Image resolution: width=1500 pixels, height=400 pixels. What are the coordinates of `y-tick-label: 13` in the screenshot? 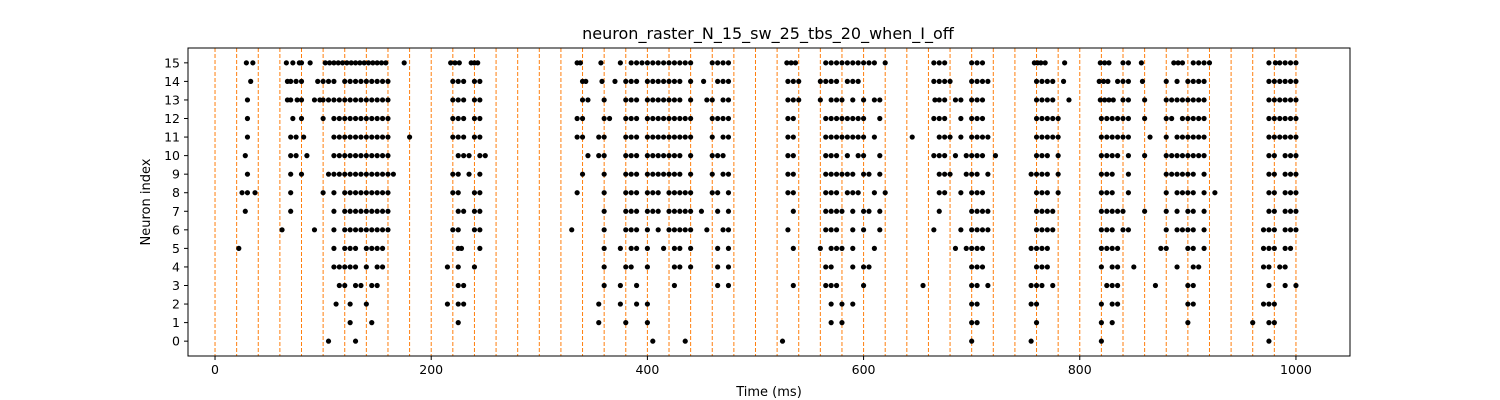 It's located at (172, 99).